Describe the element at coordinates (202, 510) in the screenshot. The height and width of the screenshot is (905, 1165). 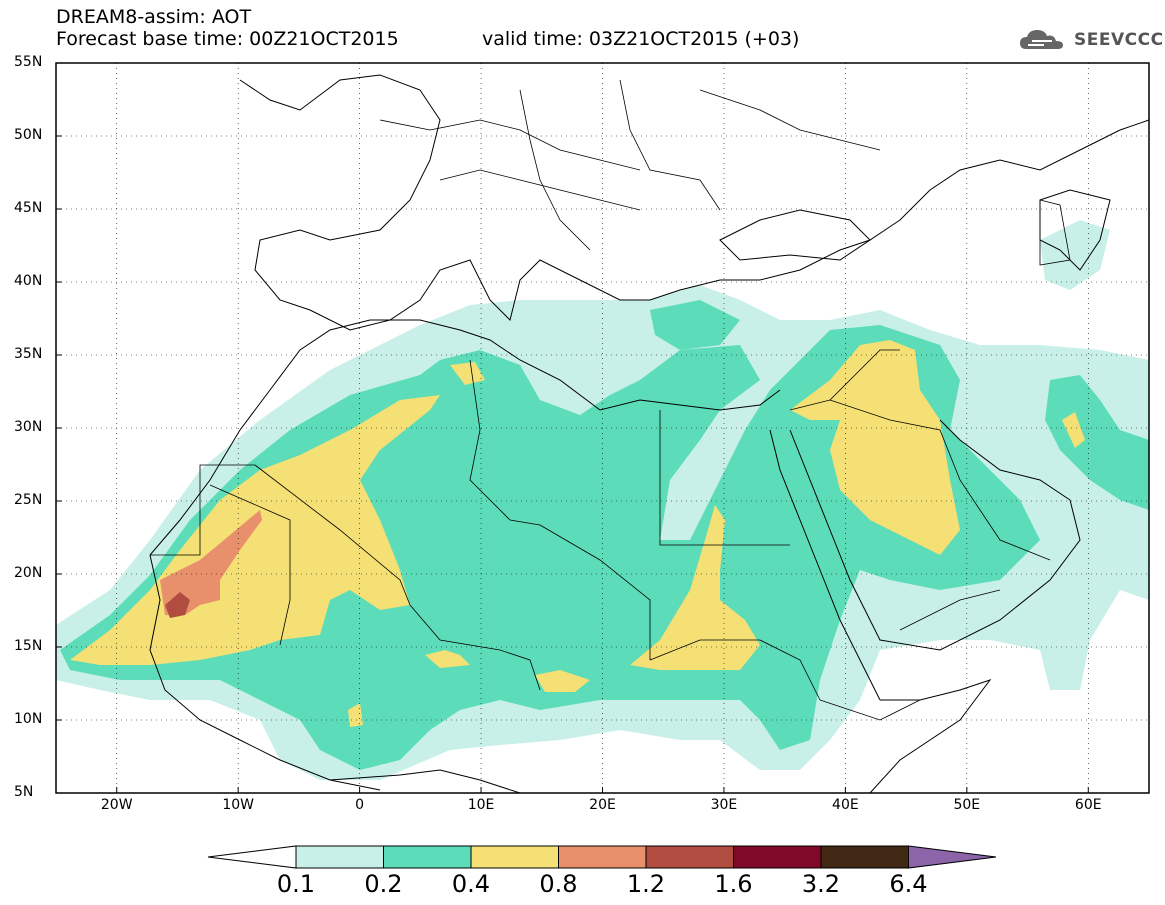
I see `border-west-sahara` at that location.